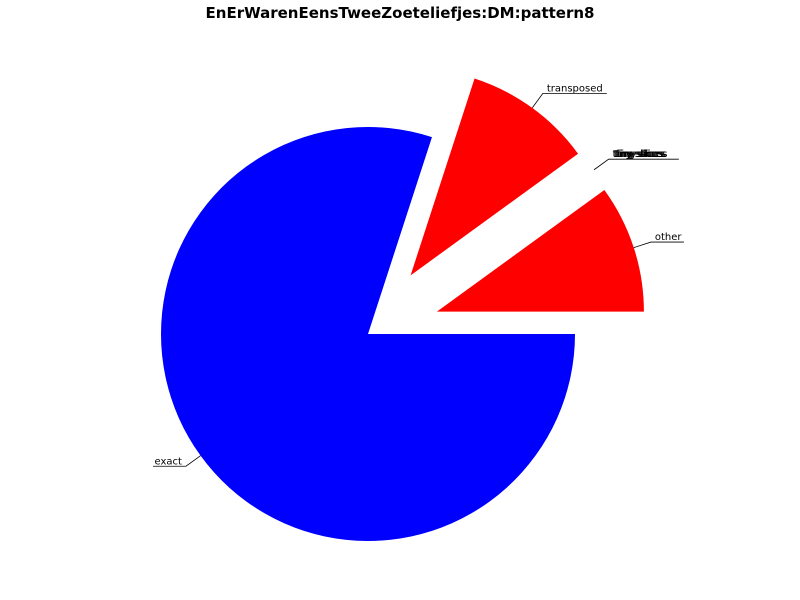  I want to click on slice-label-overlap-4: tiny-slices, so click(642, 154).